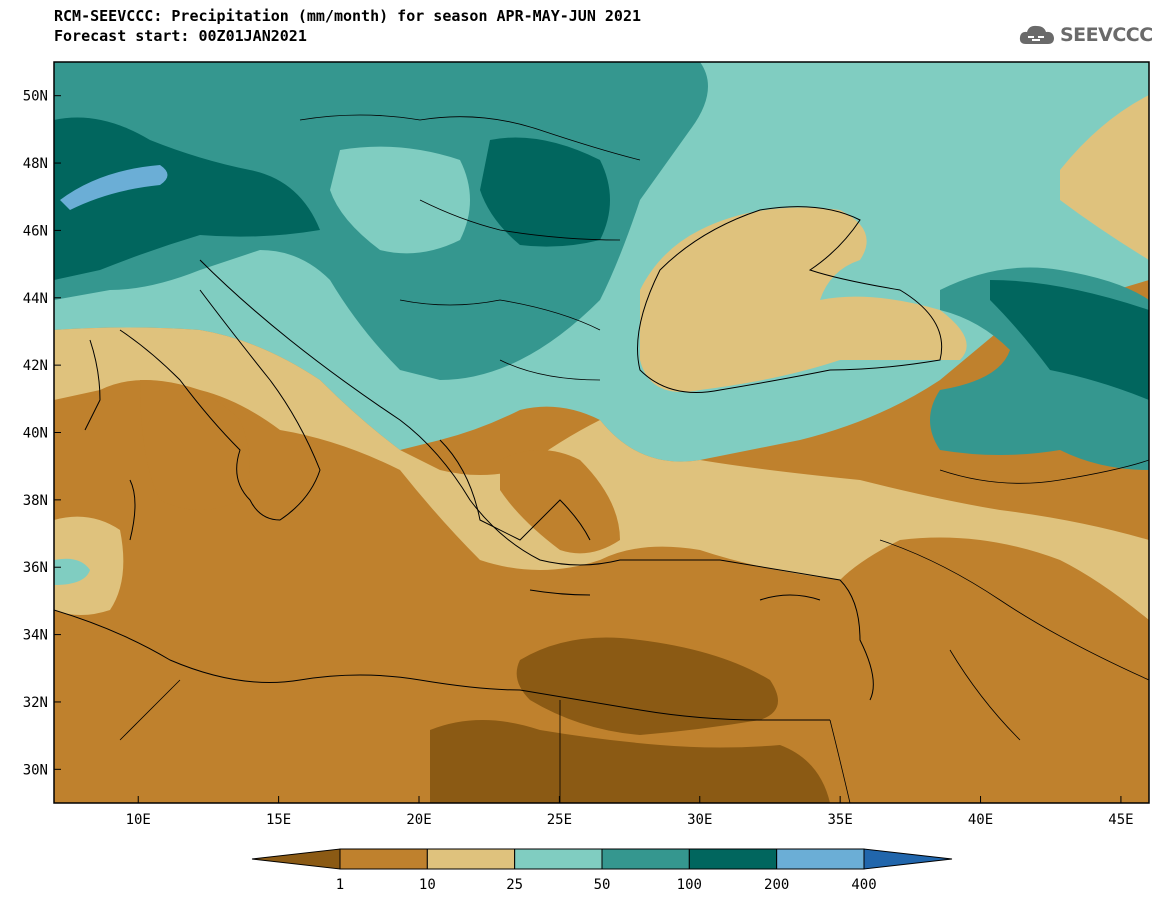 Image resolution: width=1165 pixels, height=907 pixels. Describe the element at coordinates (114, 187) in the screenshot. I see `field-400-alps` at that location.